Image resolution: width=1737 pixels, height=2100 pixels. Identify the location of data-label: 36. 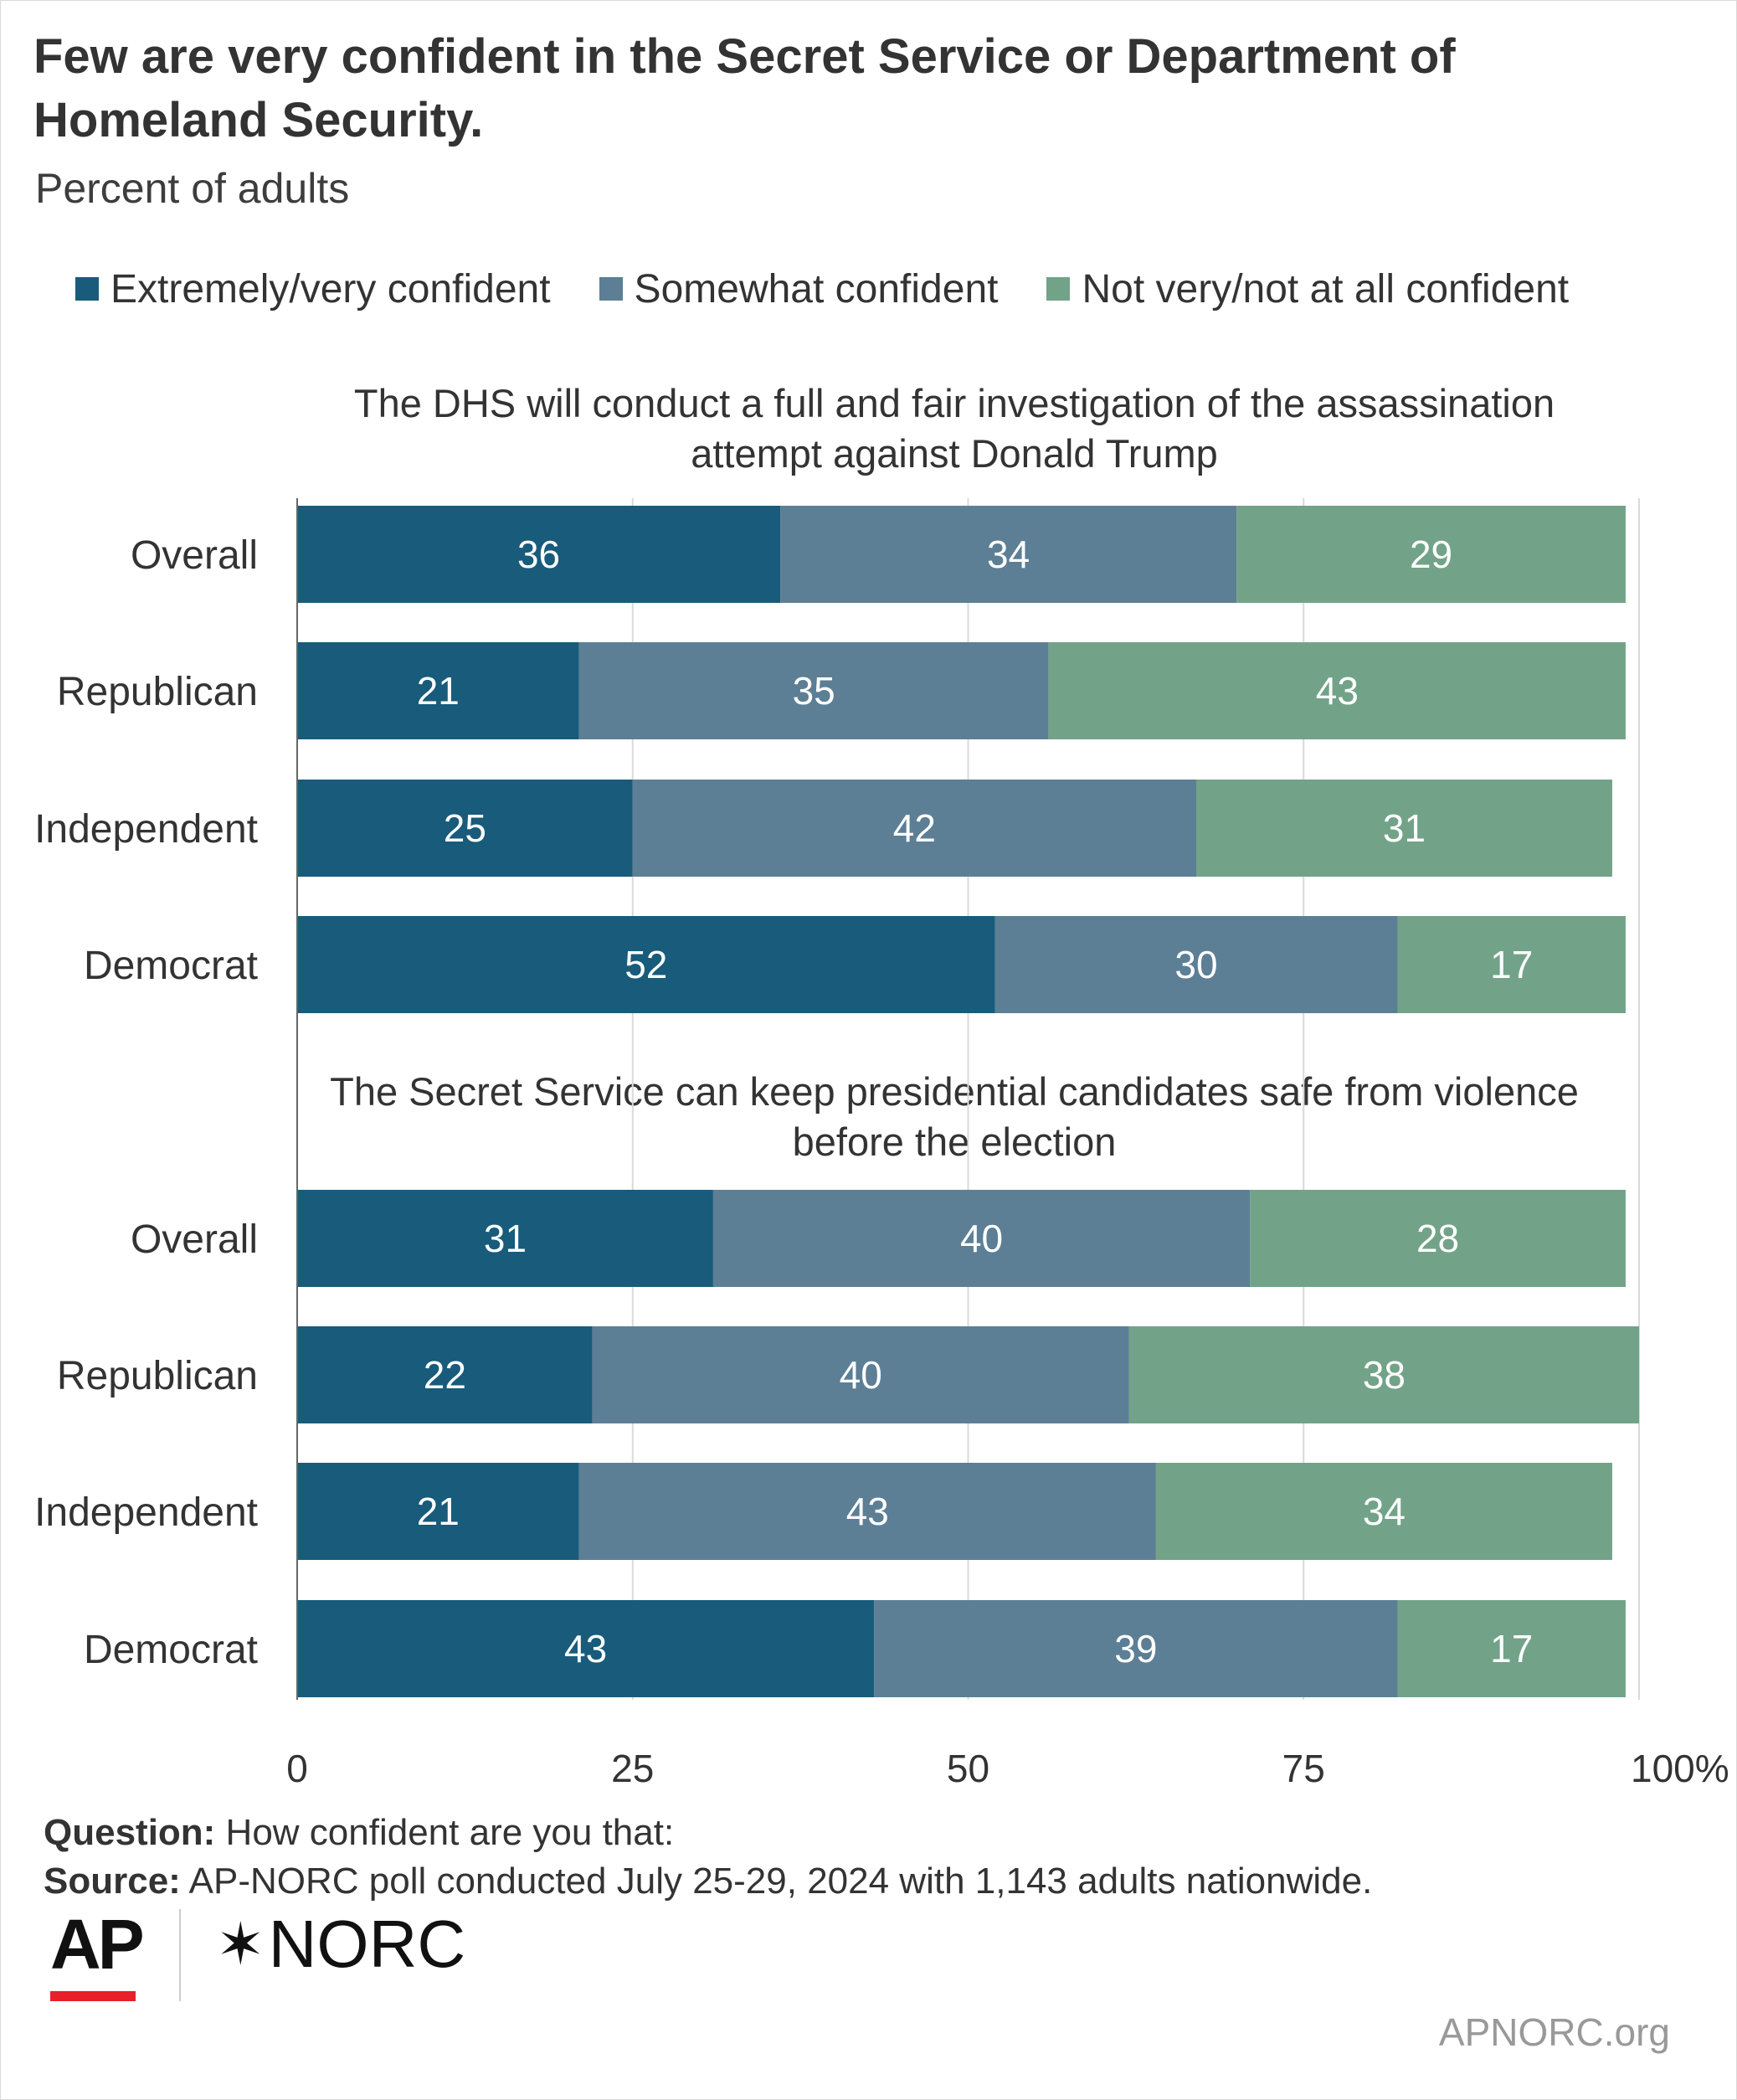
(538, 555).